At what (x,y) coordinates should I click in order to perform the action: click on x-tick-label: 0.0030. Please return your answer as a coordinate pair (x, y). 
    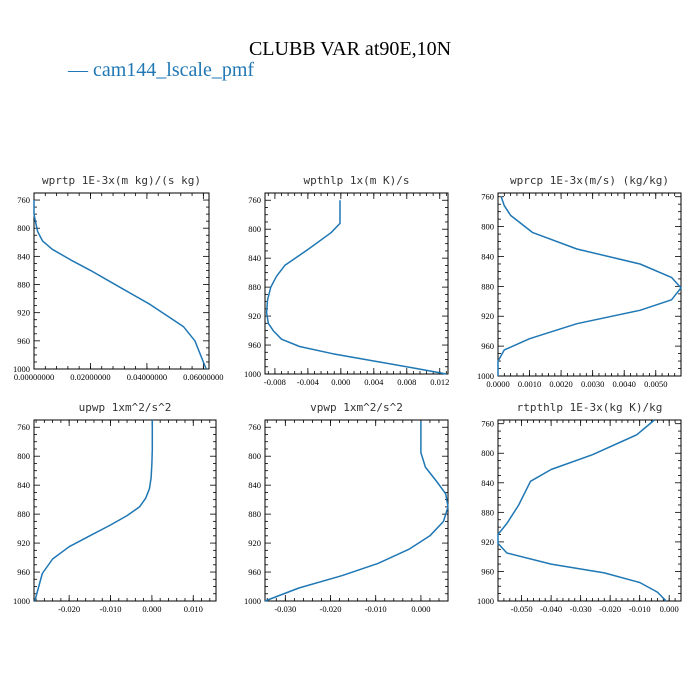
    Looking at the image, I should click on (592, 384).